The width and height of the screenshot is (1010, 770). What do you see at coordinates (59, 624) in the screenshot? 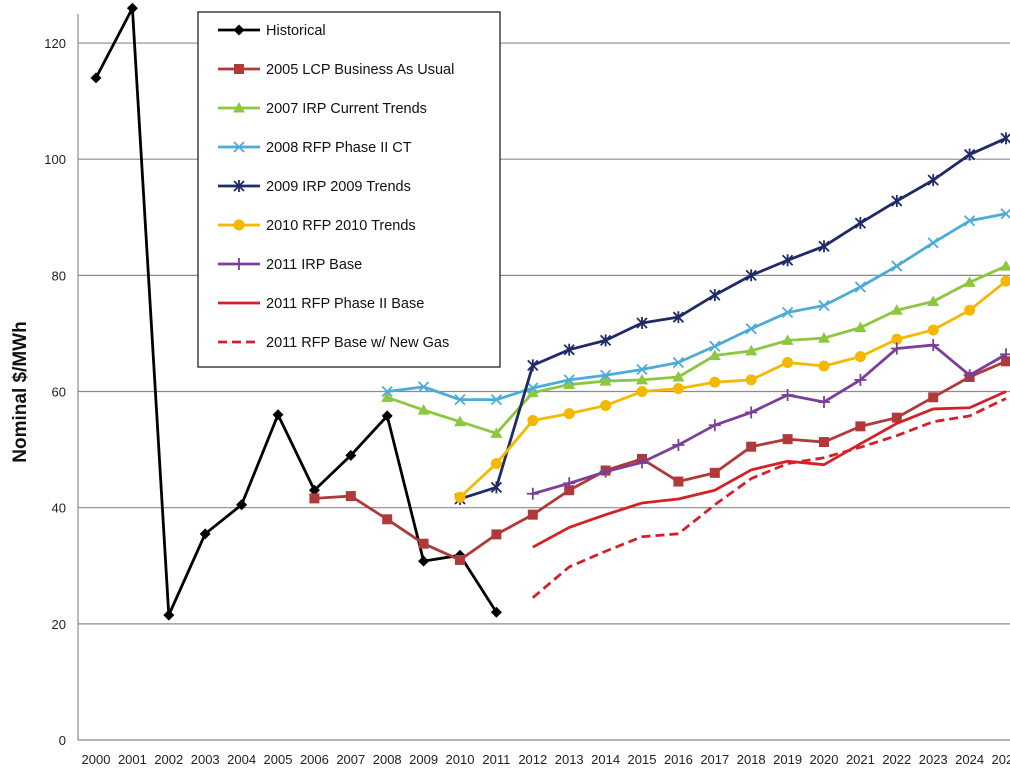
I see `y-tick-label: 20` at bounding box center [59, 624].